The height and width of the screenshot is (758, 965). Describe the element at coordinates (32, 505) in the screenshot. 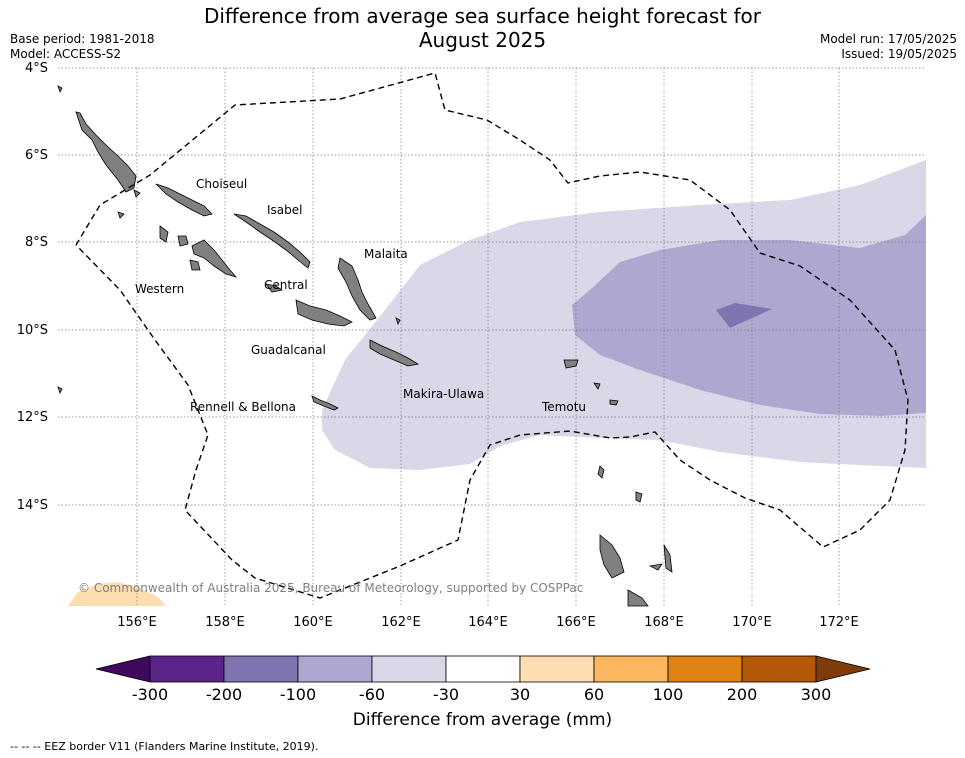

I see `lat-label-14s: 14°S` at that location.